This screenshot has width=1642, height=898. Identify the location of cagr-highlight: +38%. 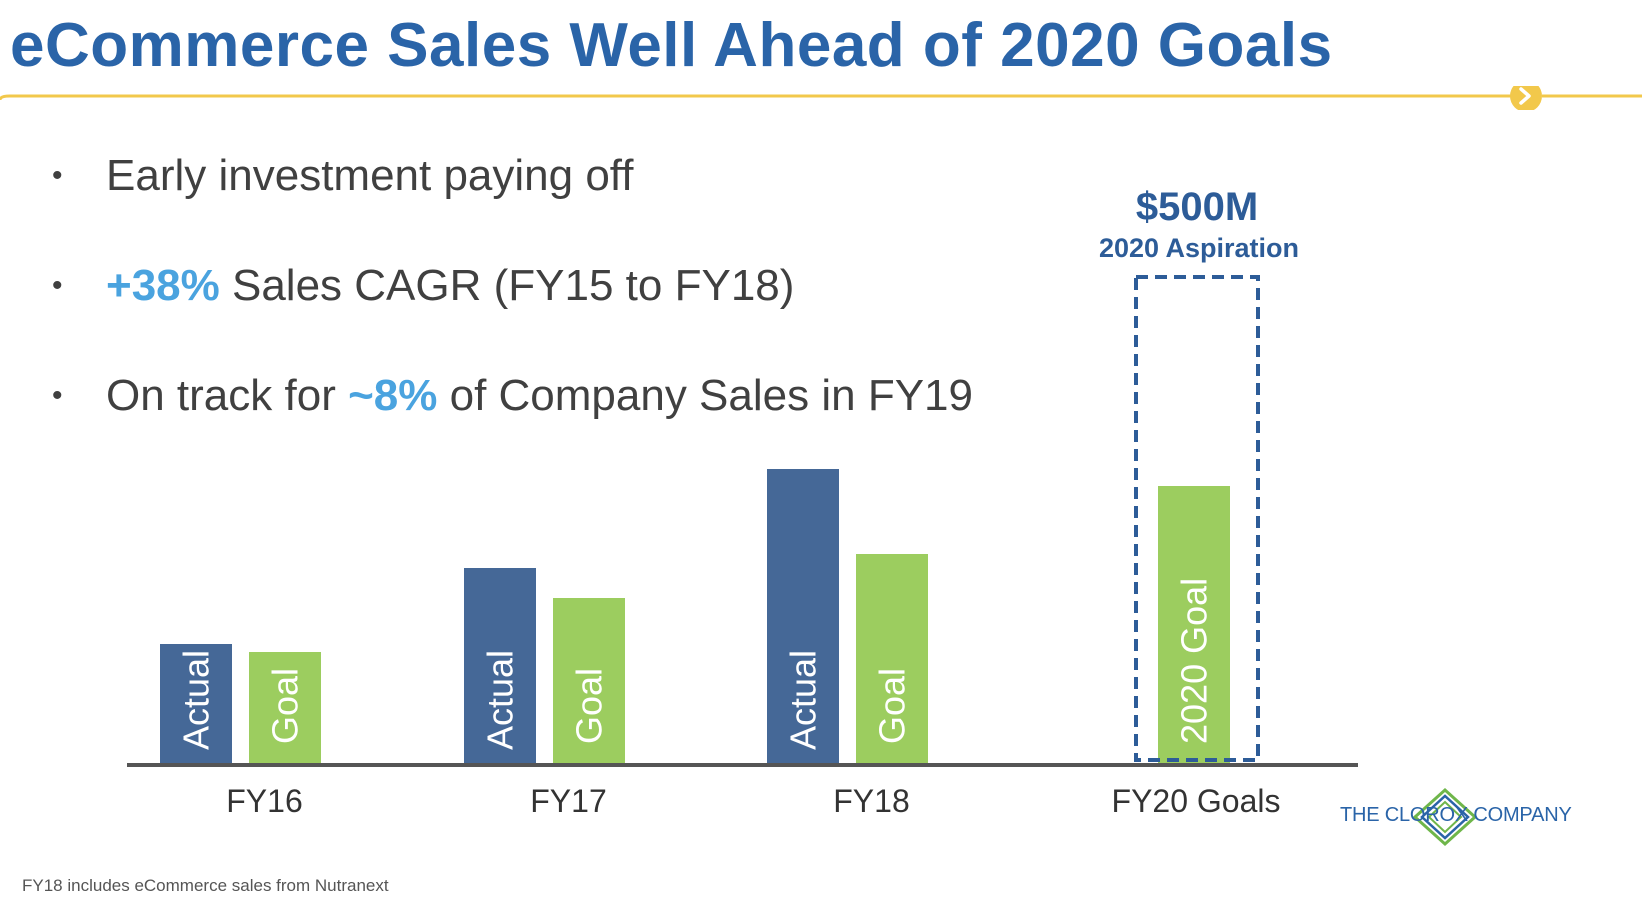
(163, 285).